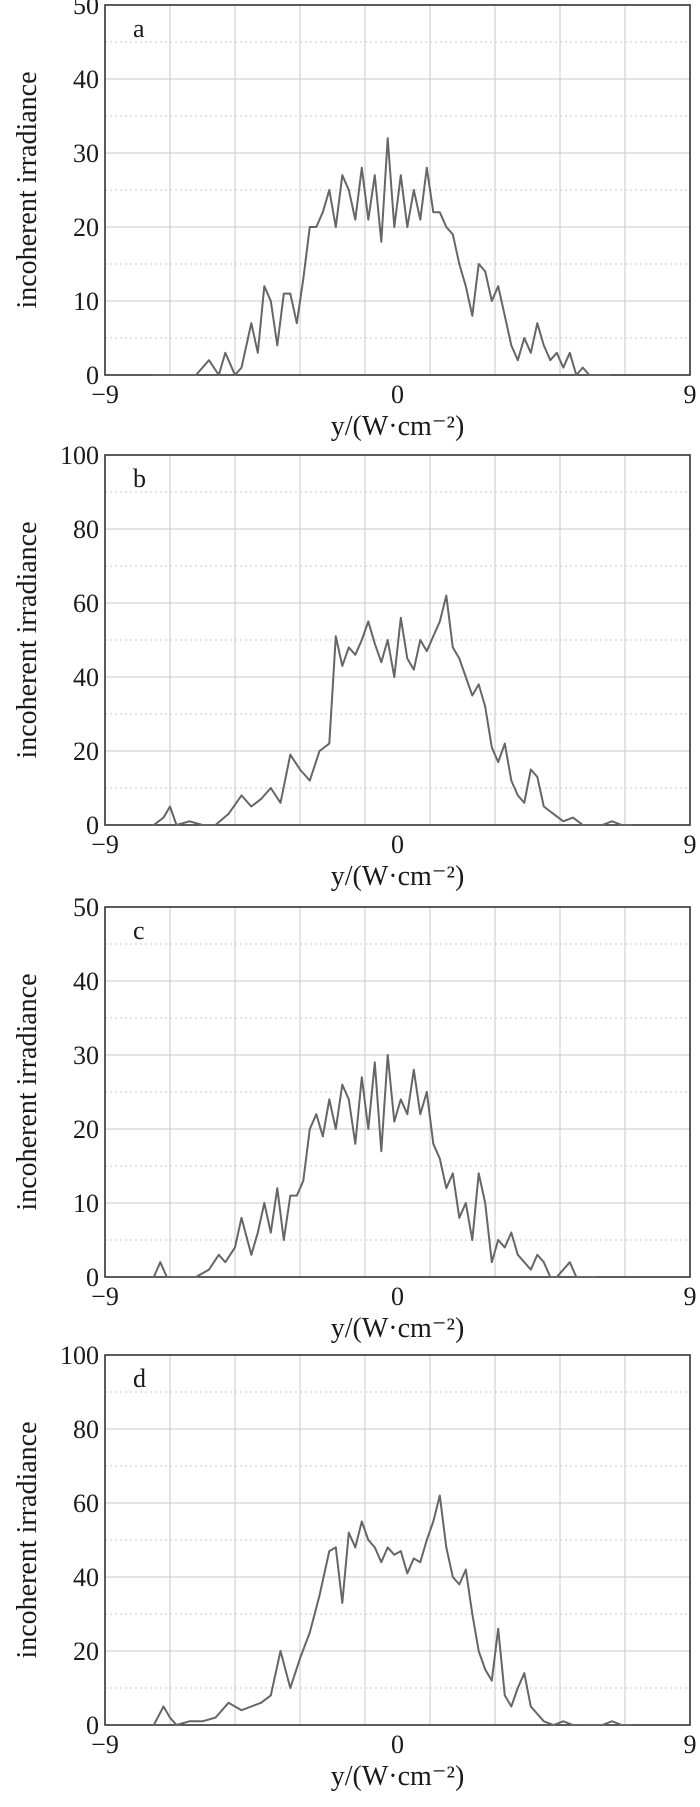 This screenshot has height=1807, width=700. Describe the element at coordinates (139, 28) in the screenshot. I see `panel-label: a` at that location.